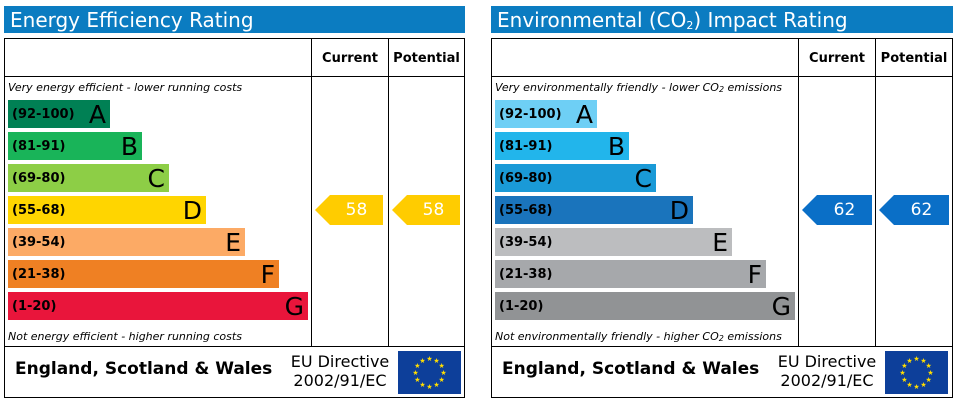  What do you see at coordinates (690, 25) in the screenshot?
I see `title-subscript: 2` at bounding box center [690, 25].